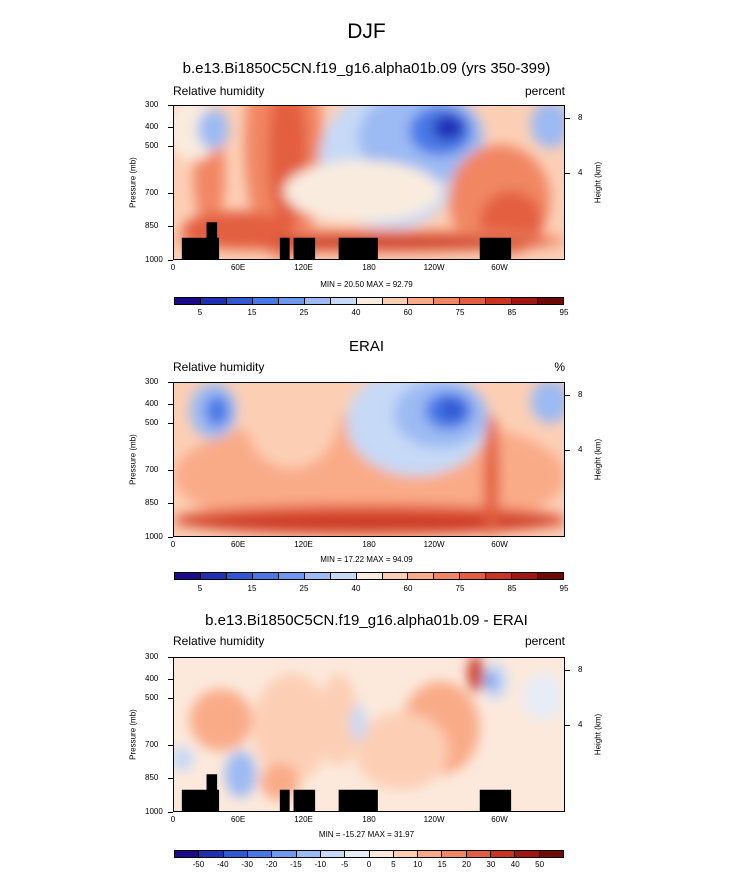 This screenshot has height=872, width=733. Describe the element at coordinates (564, 312) in the screenshot. I see `colorbar-label: 95` at that location.